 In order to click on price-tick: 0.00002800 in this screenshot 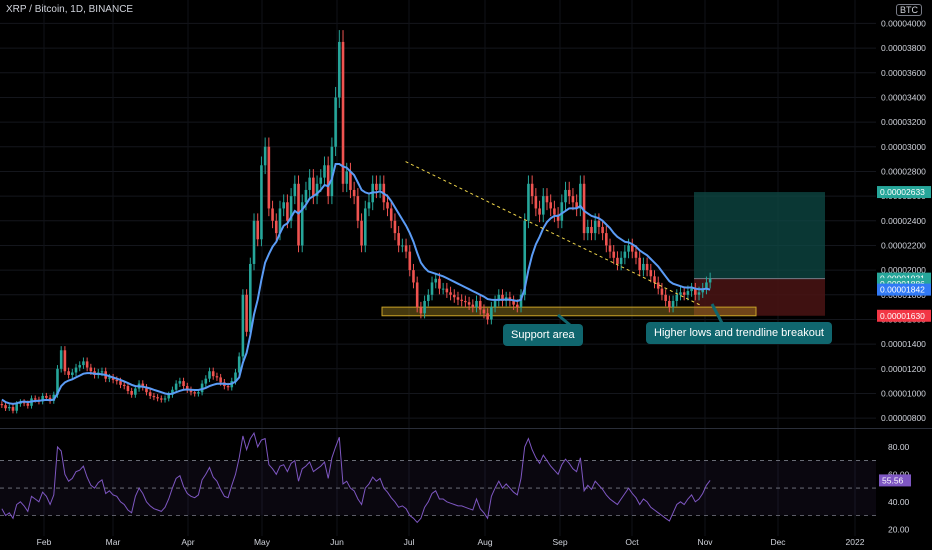, I will do `click(903, 171)`.